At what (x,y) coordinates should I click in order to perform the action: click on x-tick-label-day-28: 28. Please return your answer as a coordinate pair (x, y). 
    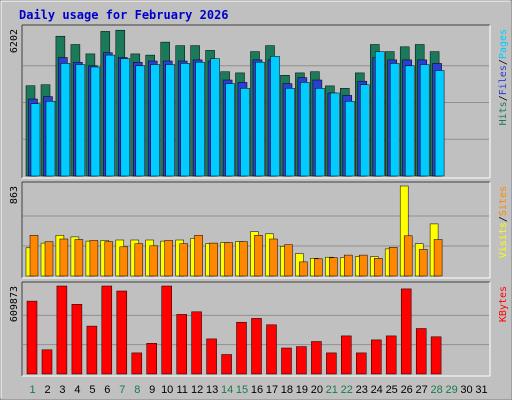
    Looking at the image, I should click on (436, 390).